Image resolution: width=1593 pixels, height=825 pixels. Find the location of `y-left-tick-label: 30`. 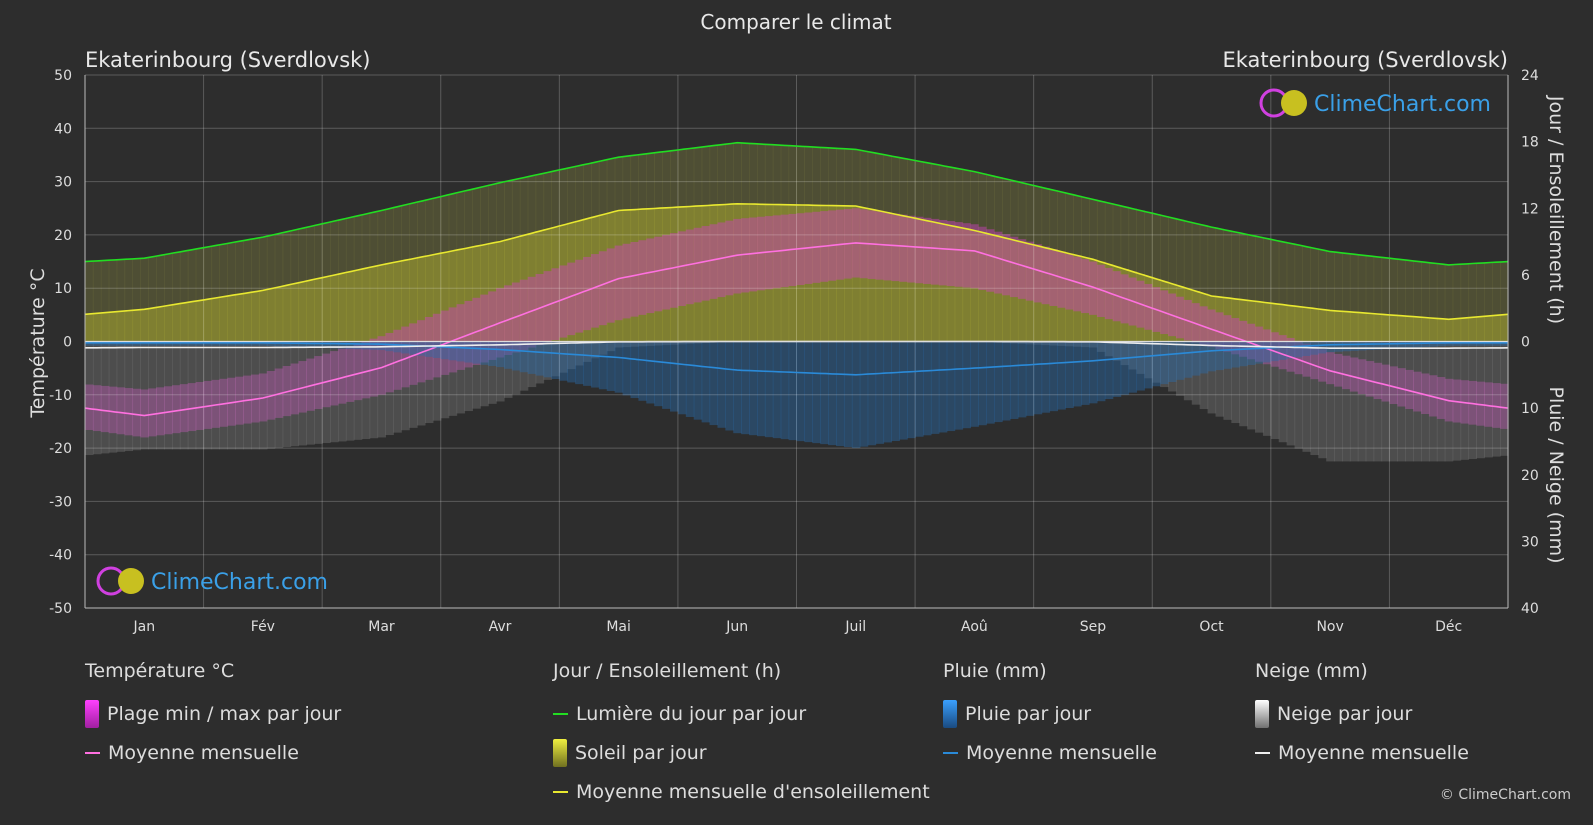

y-left-tick-label: 30 is located at coordinates (63, 183).